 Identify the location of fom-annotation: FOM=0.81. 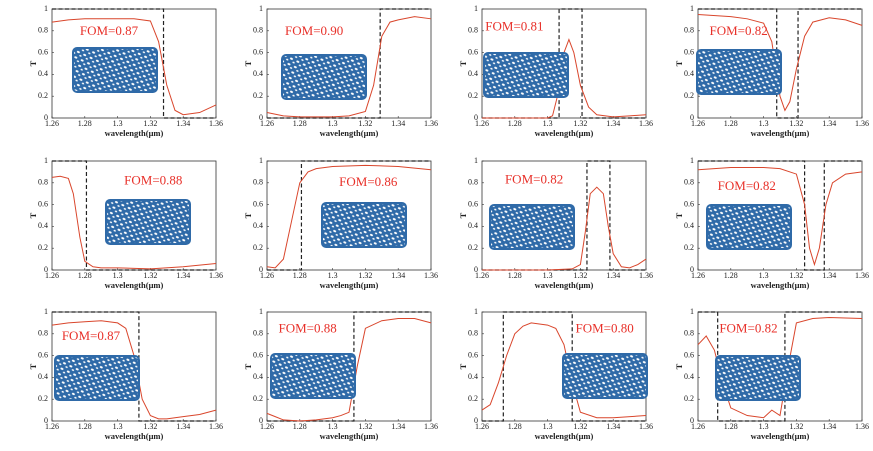
(514, 26).